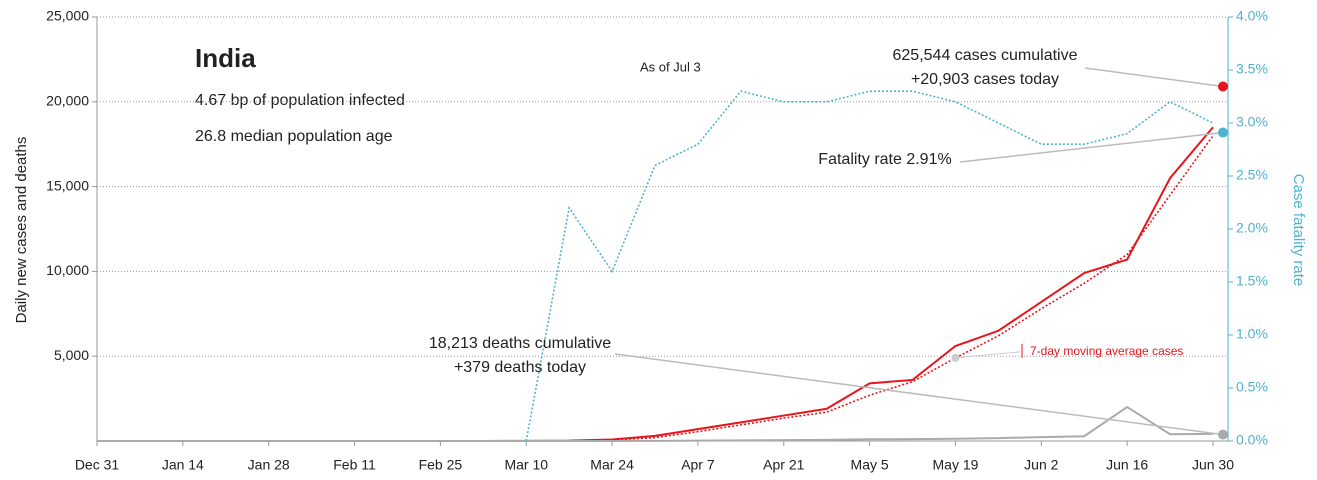 Image resolution: width=1317 pixels, height=480 pixels. I want to click on annotation: 625,544 cases cumulative, so click(985, 55).